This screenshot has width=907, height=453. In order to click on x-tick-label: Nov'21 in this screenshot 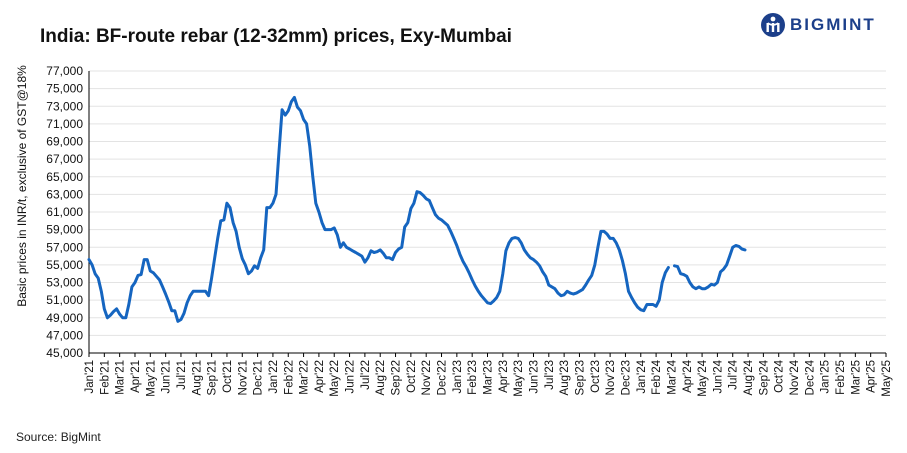, I will do `click(243, 377)`.